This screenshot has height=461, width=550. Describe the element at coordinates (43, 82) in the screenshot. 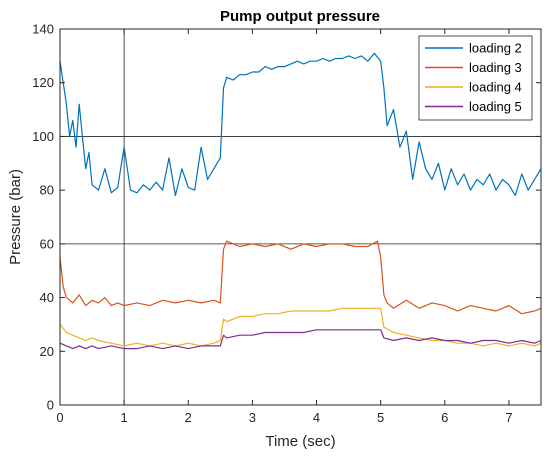

I see `y-tick-label: 120` at that location.